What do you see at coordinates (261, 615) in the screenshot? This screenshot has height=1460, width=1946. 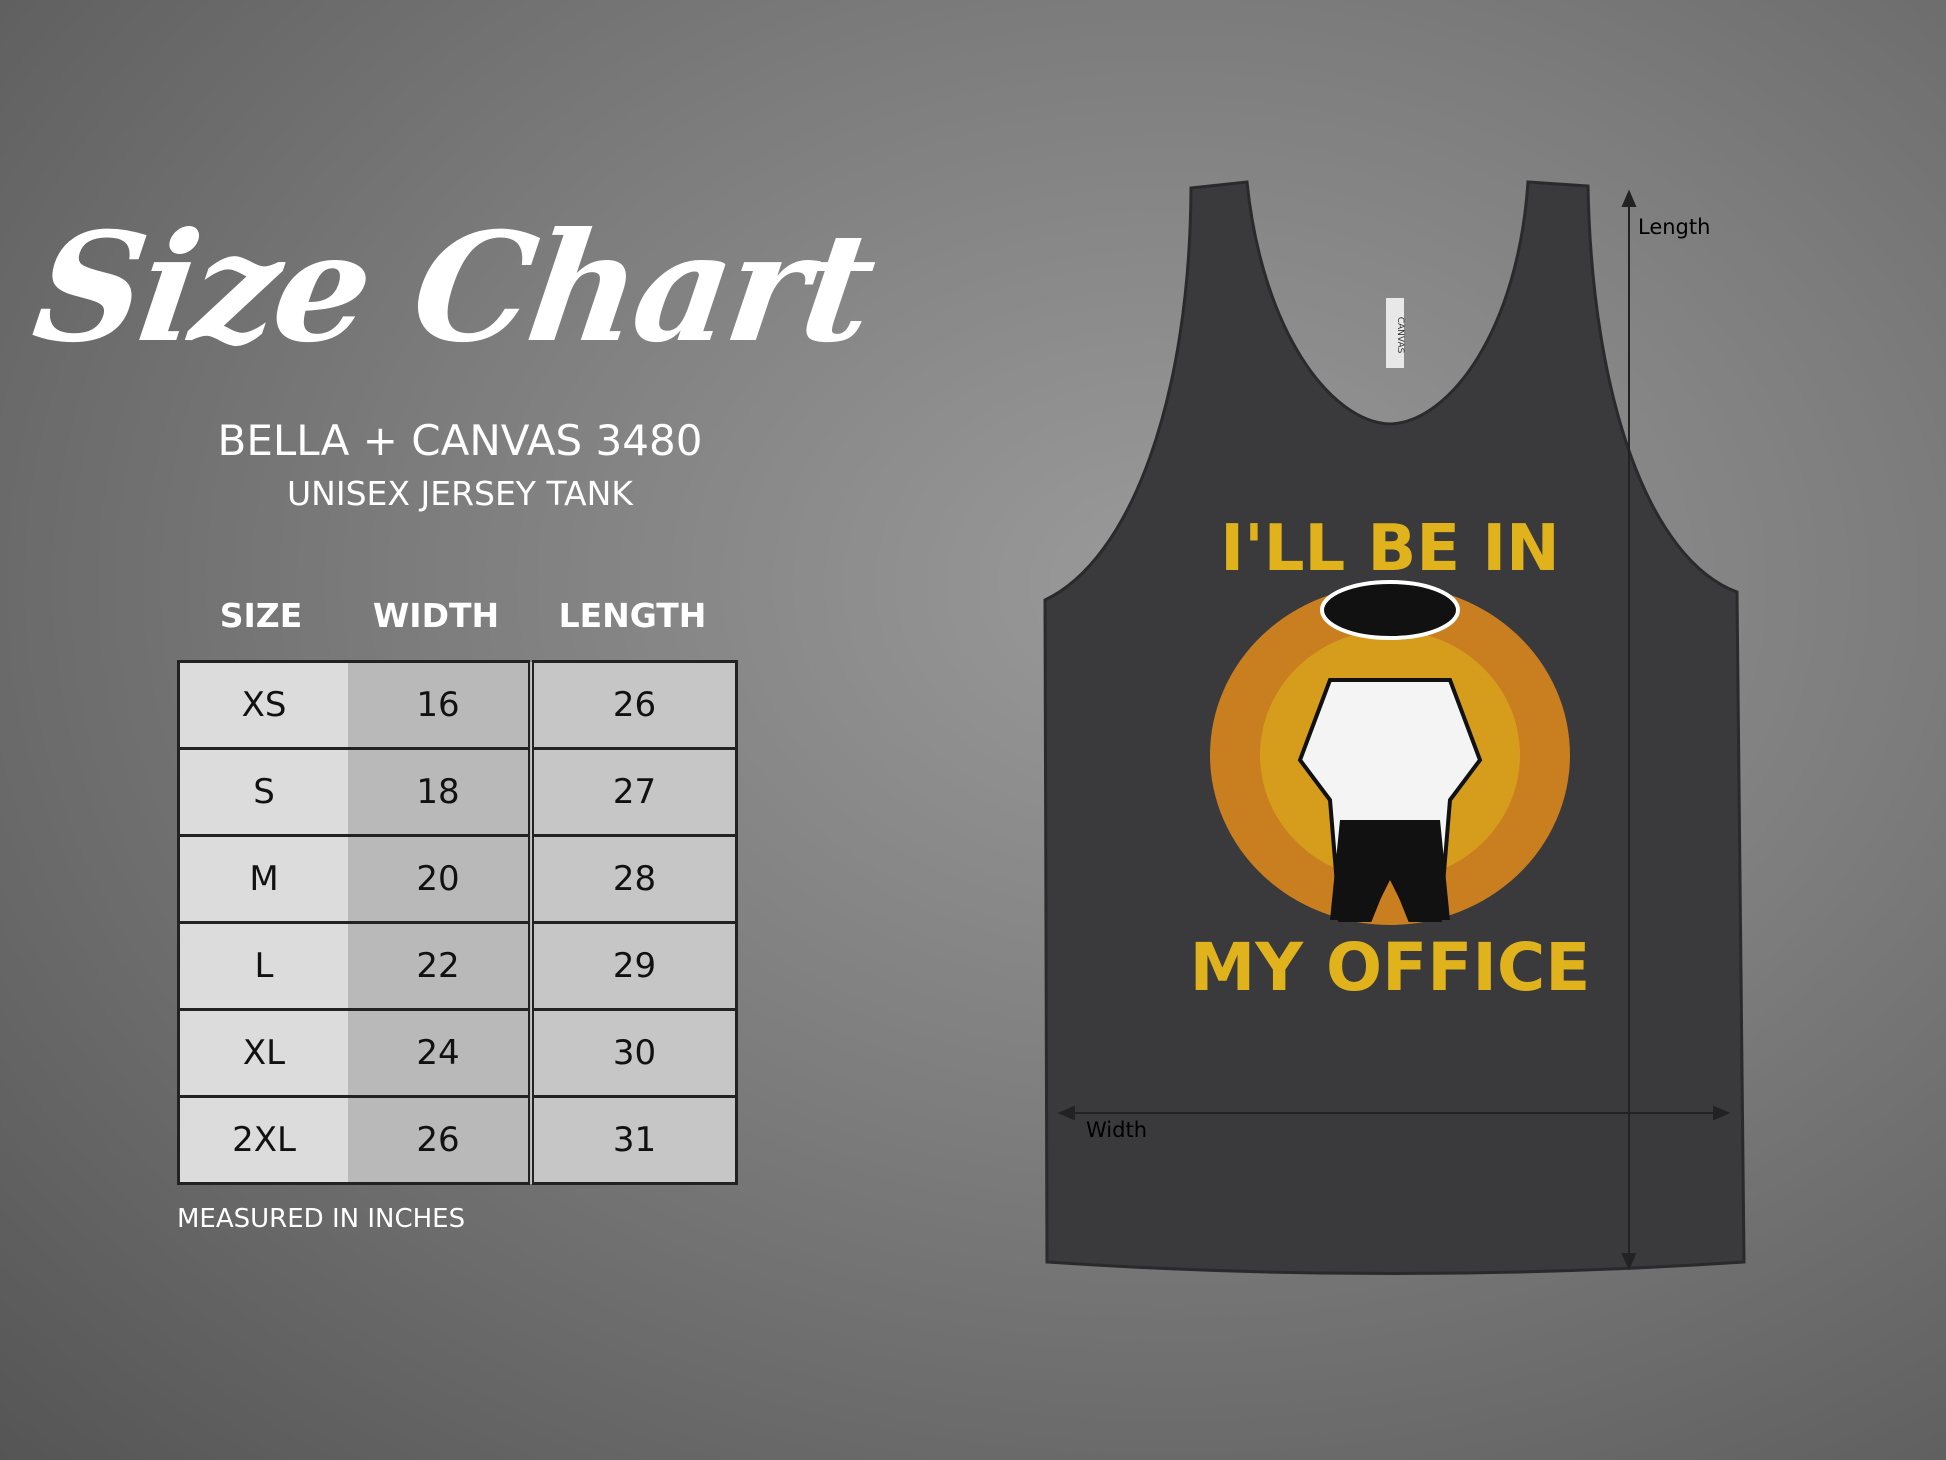 I see `header-size: SIZE` at bounding box center [261, 615].